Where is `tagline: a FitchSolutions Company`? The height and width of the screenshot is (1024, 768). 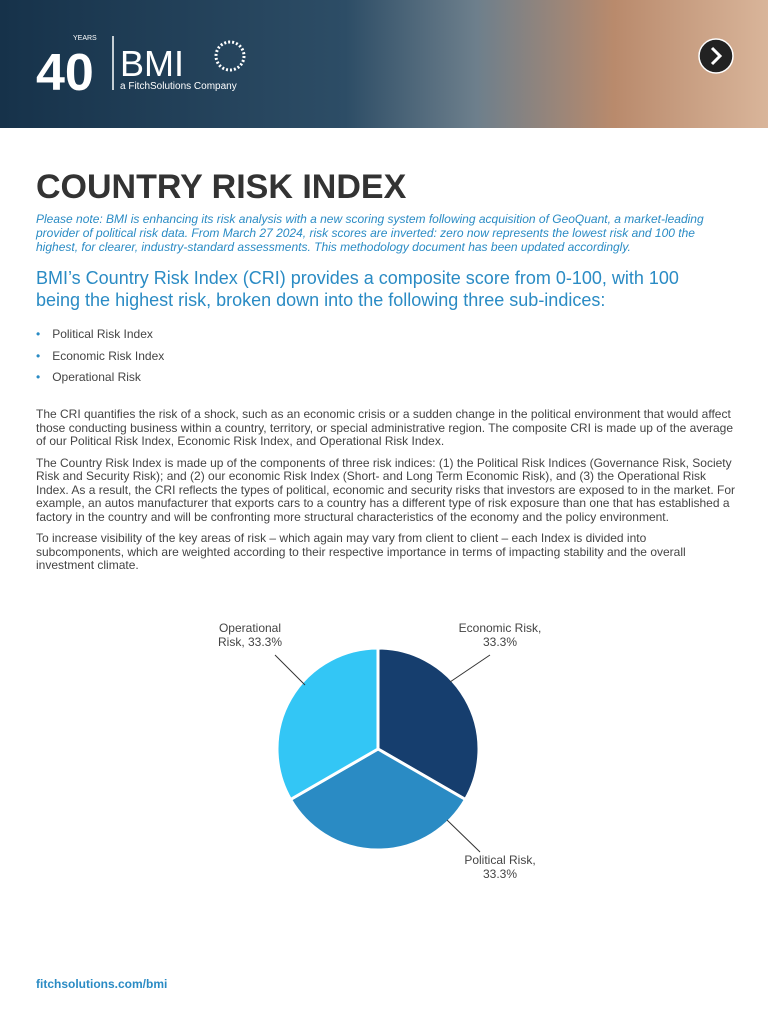
tagline: a FitchSolutions Company is located at coordinates (178, 86).